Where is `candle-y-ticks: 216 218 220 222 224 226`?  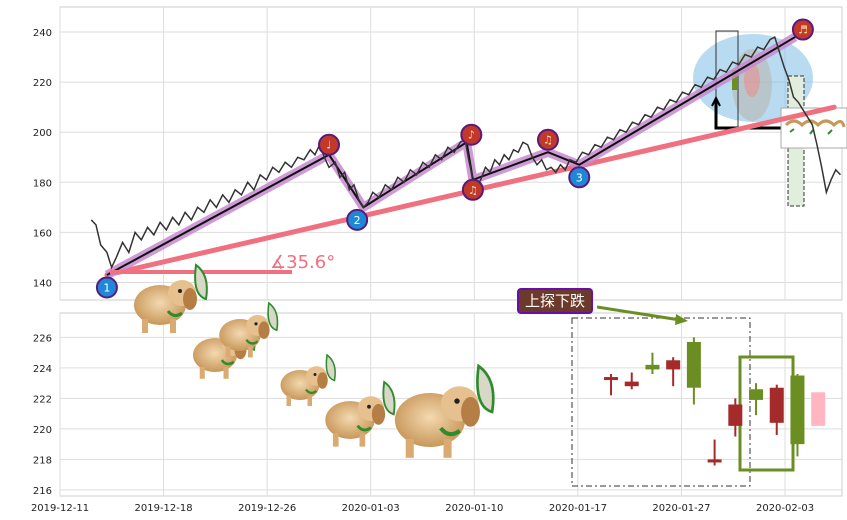 candle-y-ticks: 216 218 220 222 224 226 is located at coordinates (42, 415).